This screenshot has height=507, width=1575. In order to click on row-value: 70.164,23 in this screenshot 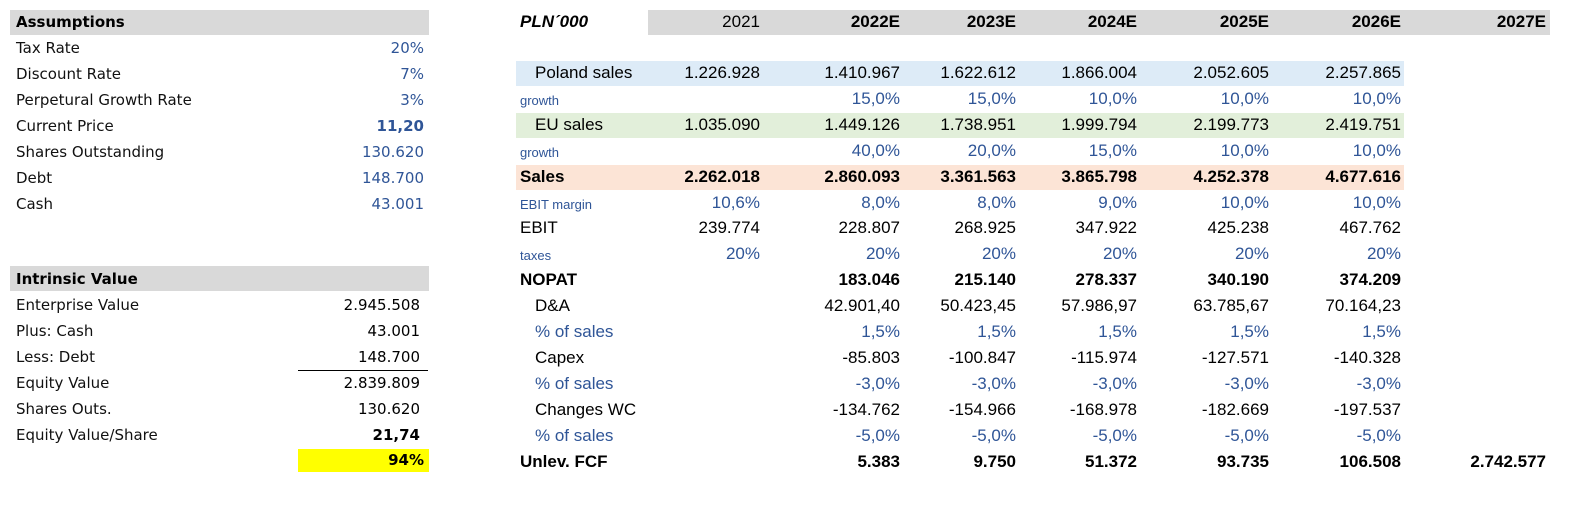, I will do `click(1363, 306)`.